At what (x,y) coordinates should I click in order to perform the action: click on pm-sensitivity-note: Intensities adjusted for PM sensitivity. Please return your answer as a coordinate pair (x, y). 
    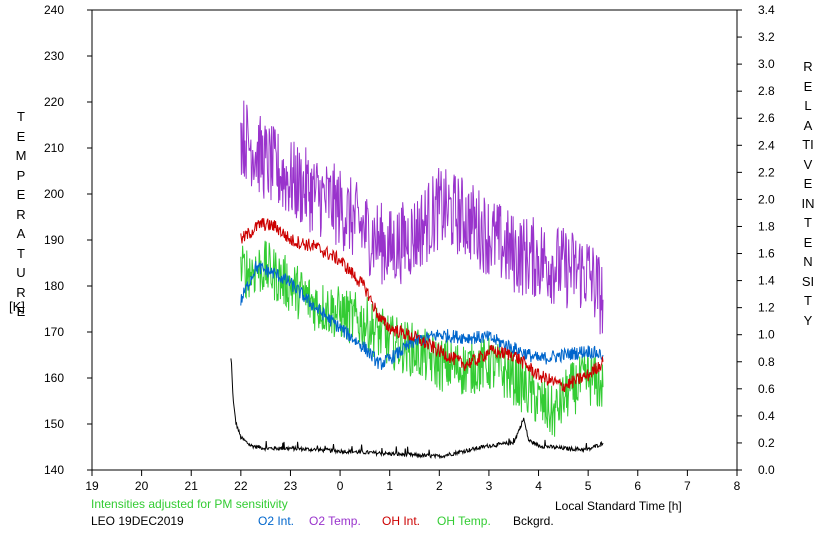
    Looking at the image, I should click on (189, 504).